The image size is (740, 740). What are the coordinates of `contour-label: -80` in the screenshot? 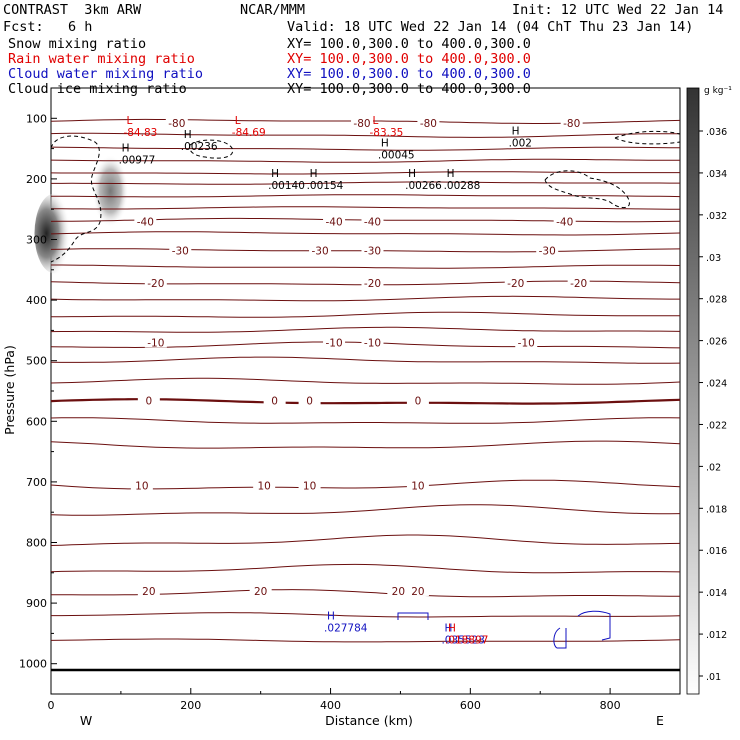 It's located at (361, 124).